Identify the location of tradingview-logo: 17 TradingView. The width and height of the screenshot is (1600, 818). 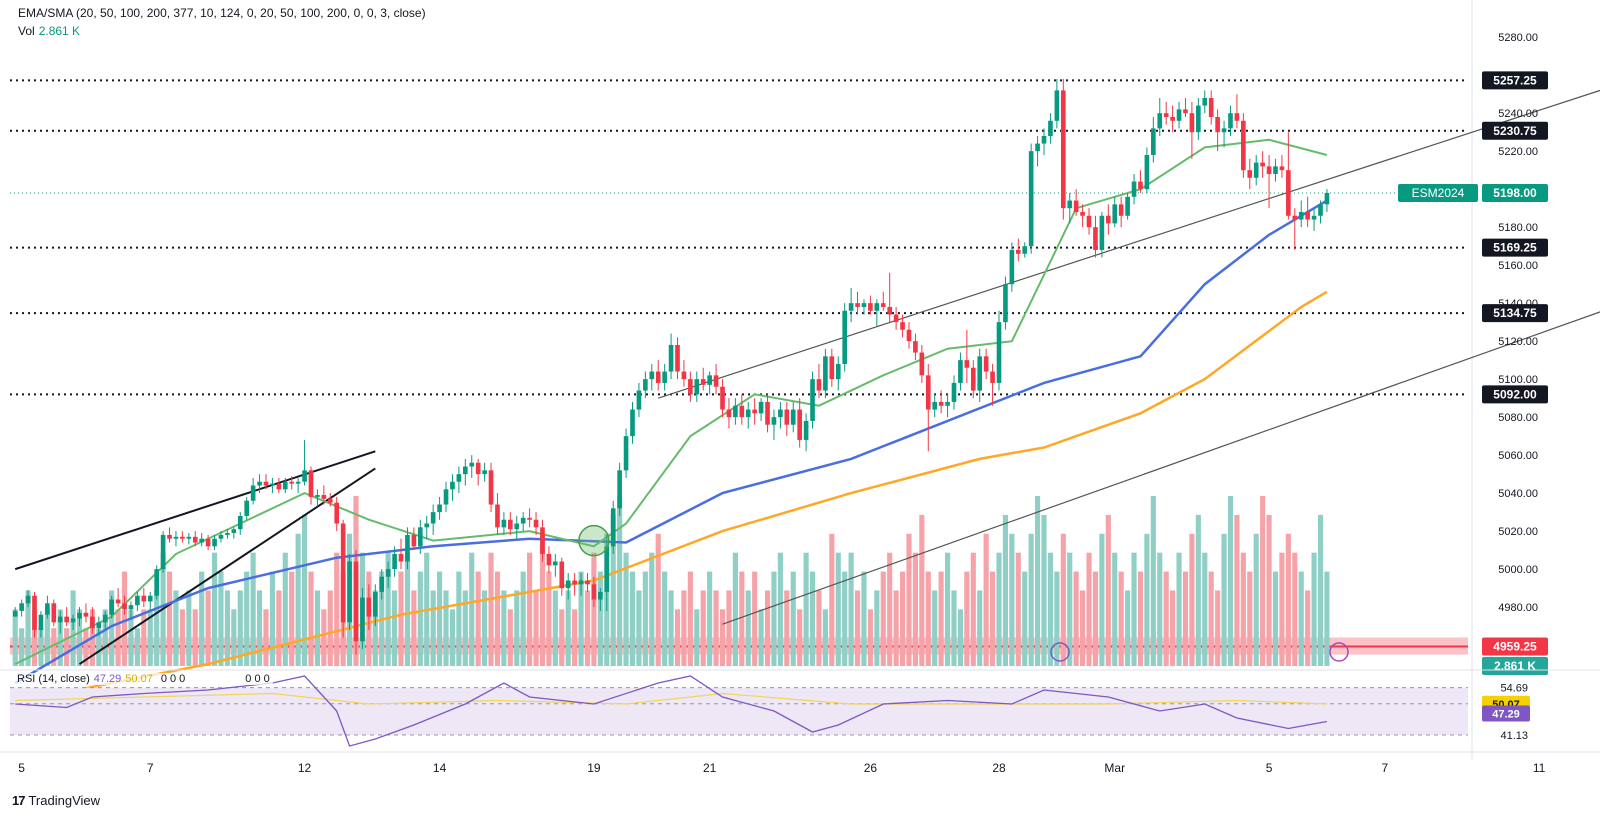
(56, 800).